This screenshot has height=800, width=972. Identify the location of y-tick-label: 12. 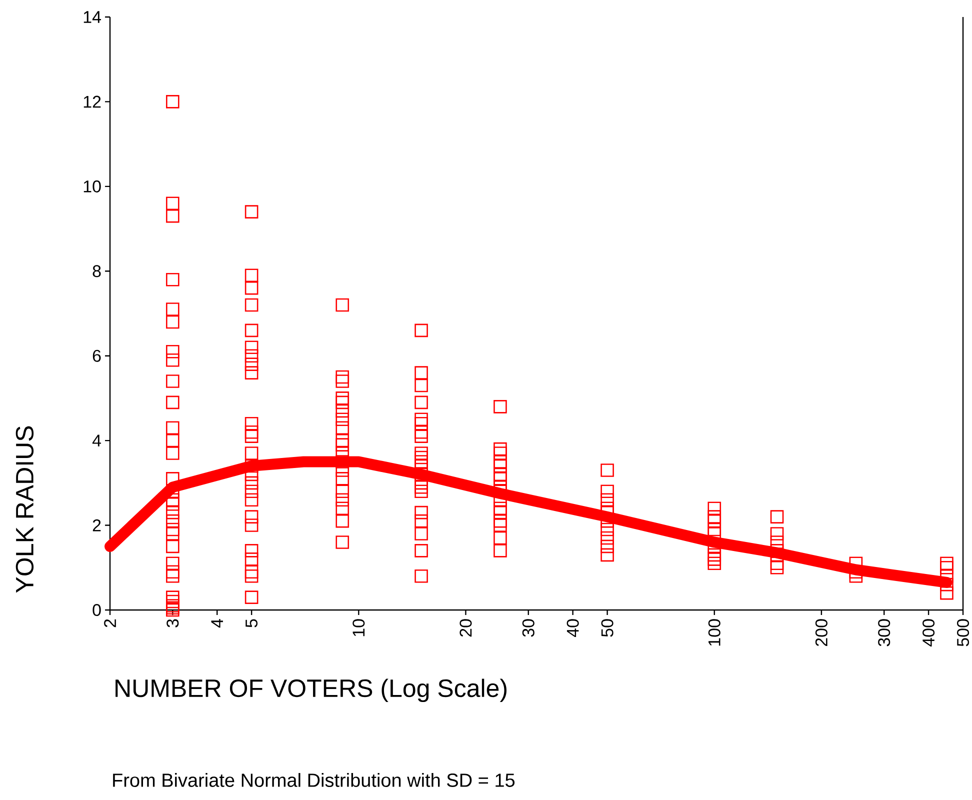
(92, 102).